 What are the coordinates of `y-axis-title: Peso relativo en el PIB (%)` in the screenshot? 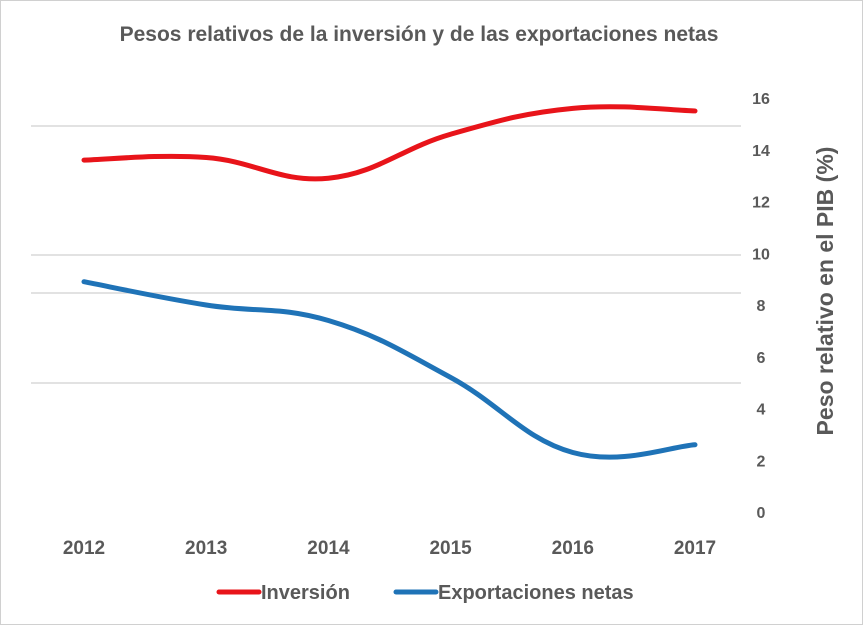 It's located at (825, 291).